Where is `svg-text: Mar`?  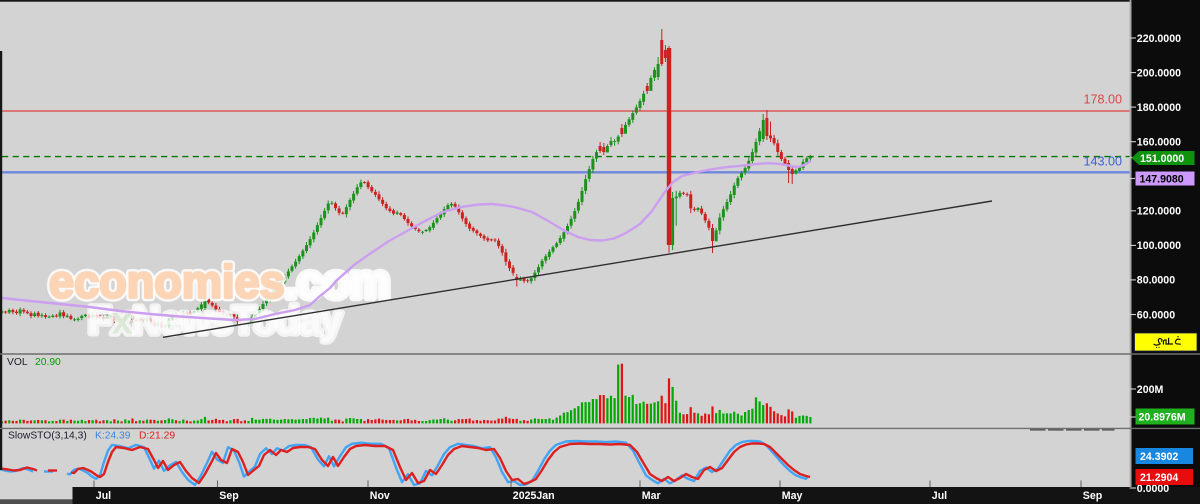 svg-text: Mar is located at coordinates (651, 496).